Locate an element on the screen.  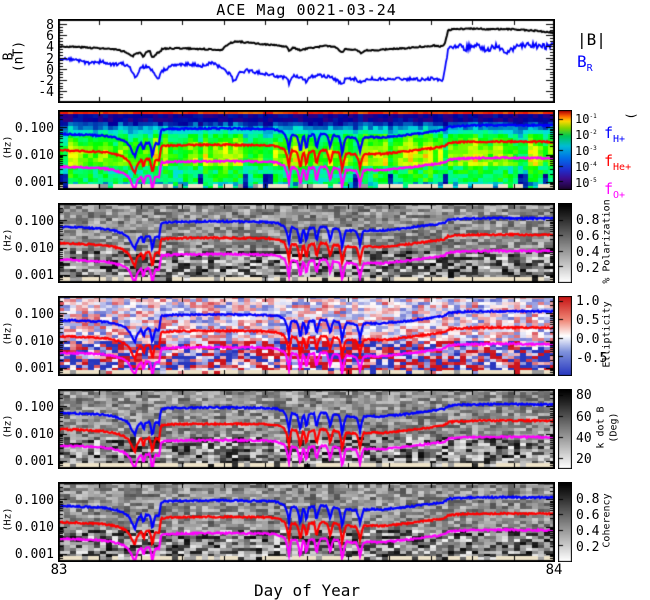
coherency-colorbar is located at coordinates (565, 522).